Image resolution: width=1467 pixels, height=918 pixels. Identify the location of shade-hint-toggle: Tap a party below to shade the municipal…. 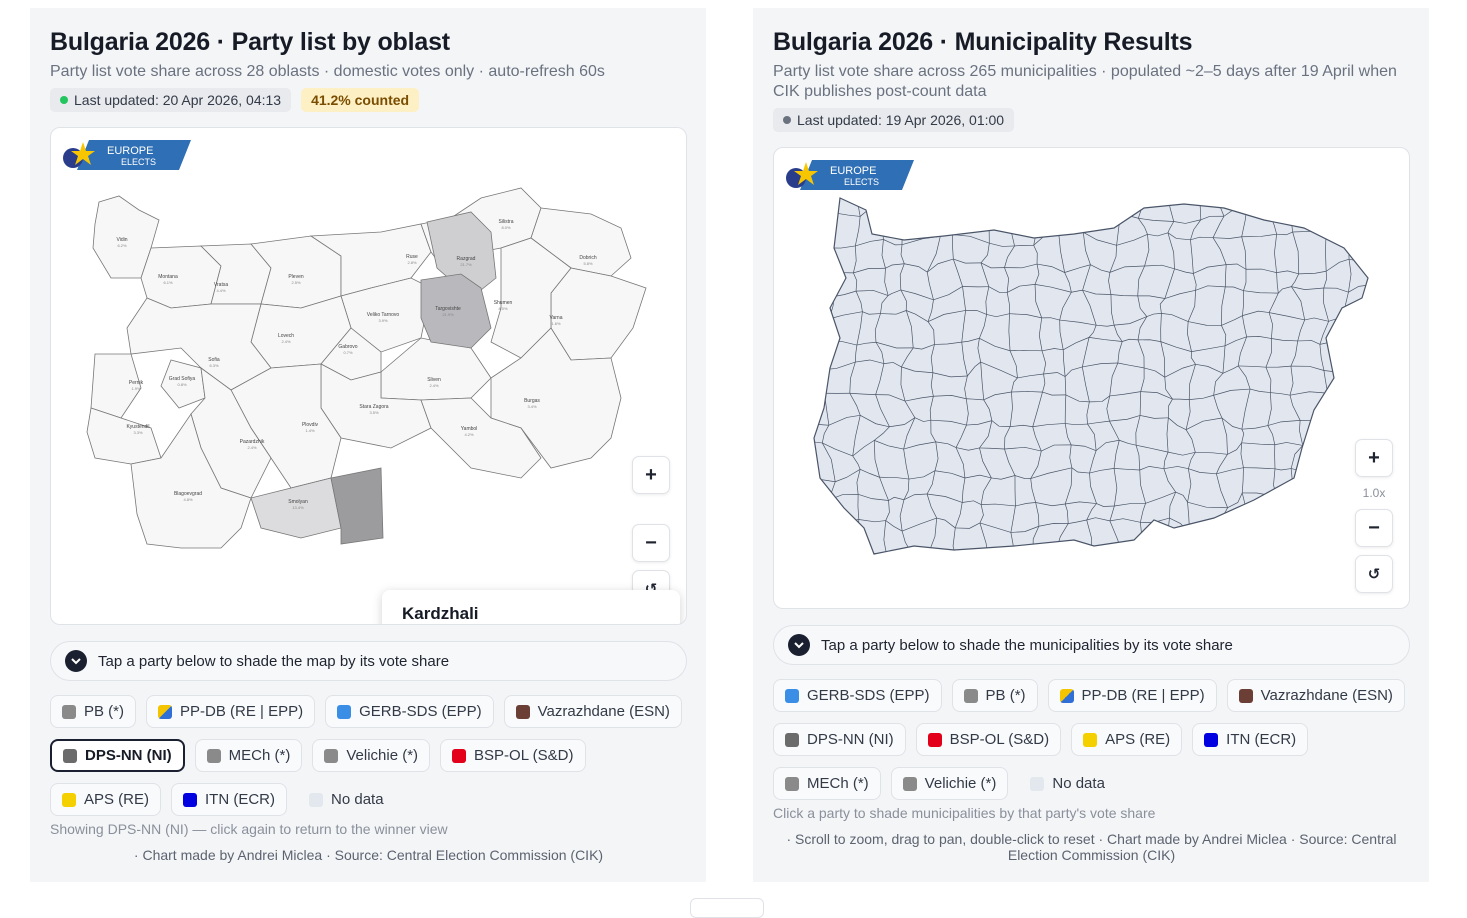
(1091, 645).